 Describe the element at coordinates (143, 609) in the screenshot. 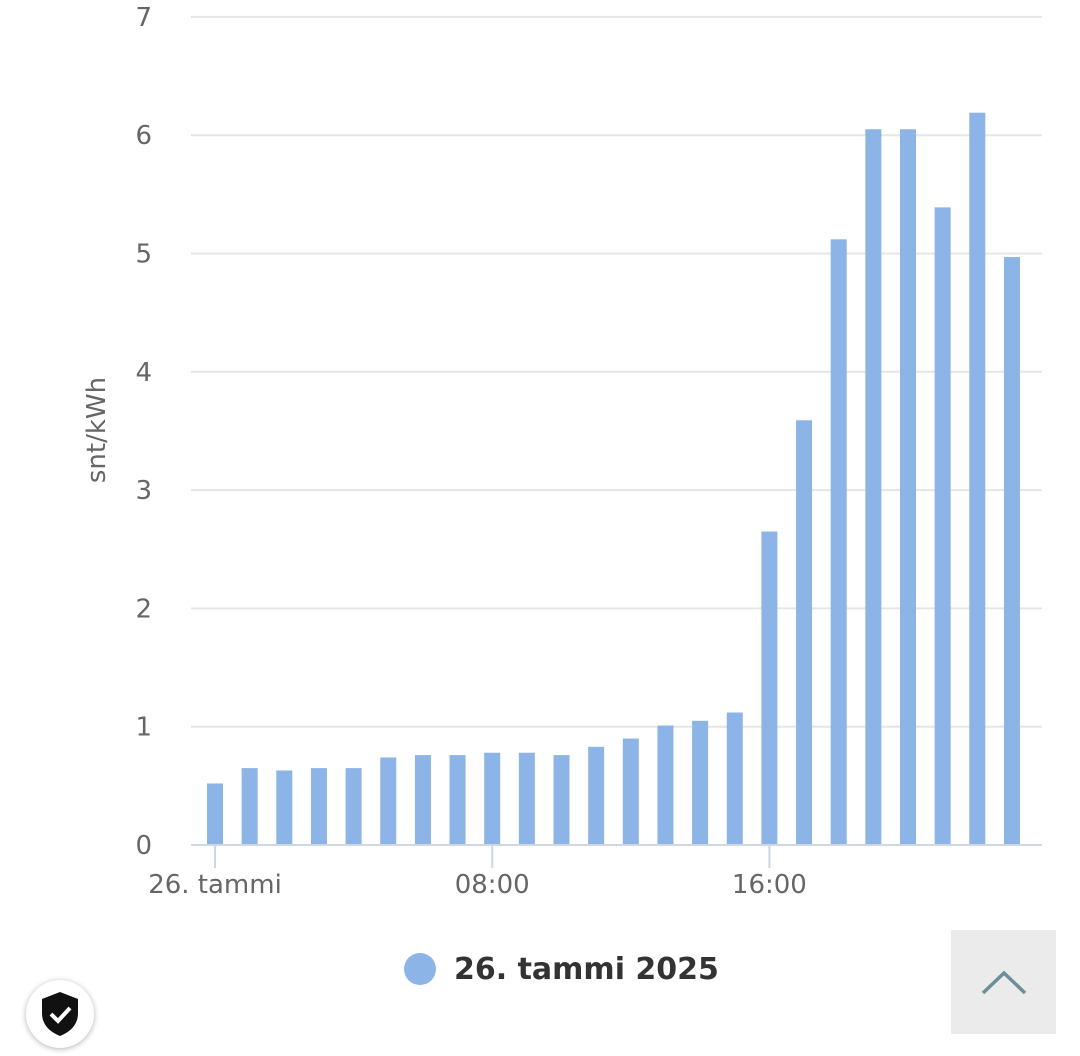

I see `y-tick-label: 2` at that location.